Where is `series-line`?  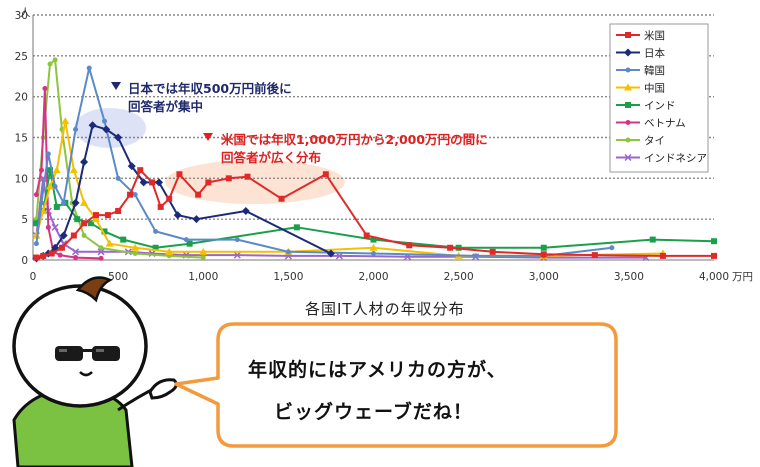 series-line is located at coordinates (68, 173).